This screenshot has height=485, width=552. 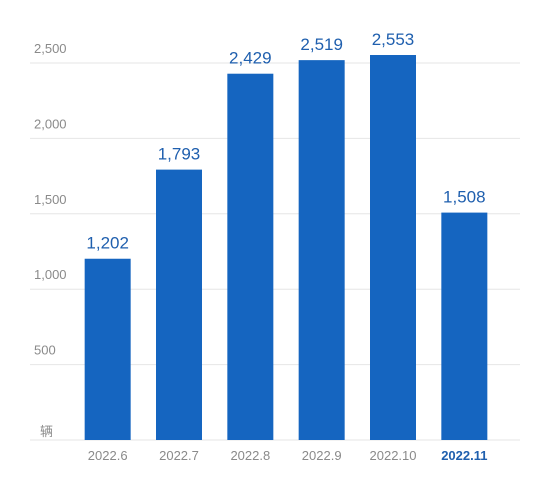 What do you see at coordinates (179, 154) in the screenshot?
I see `data-label: 1,793` at bounding box center [179, 154].